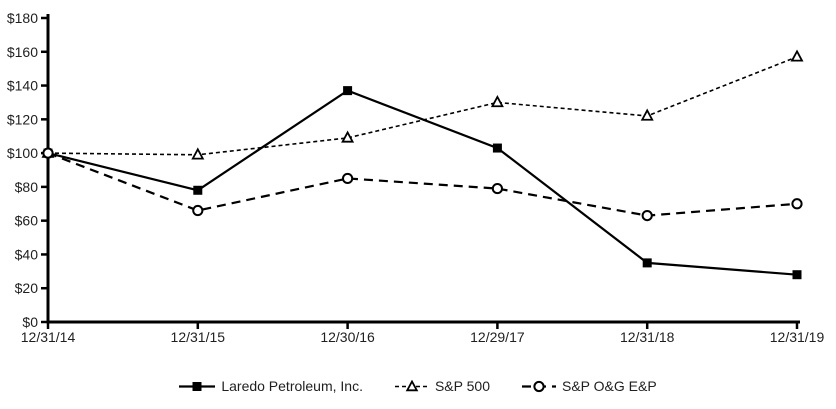  Describe the element at coordinates (30, 322) in the screenshot. I see `y-tick-label: $0` at that location.